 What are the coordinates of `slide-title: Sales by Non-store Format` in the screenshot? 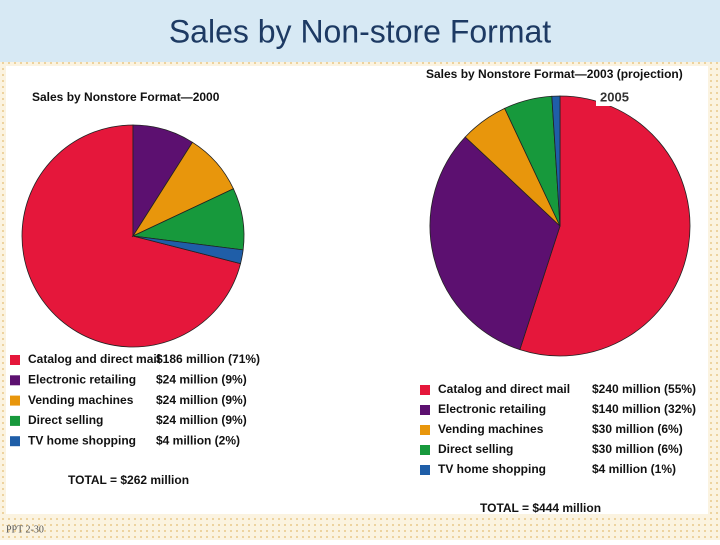 It's located at (360, 31).